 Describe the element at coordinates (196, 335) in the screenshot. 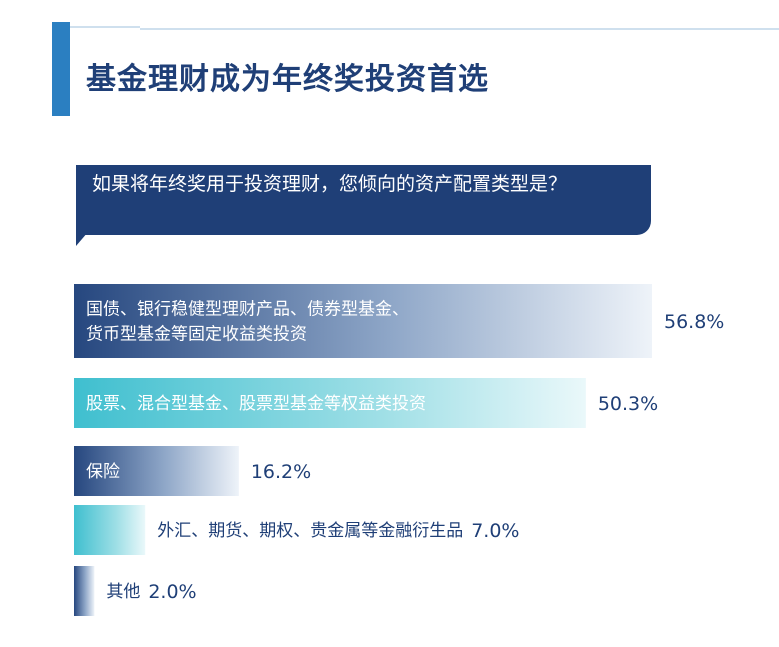

I see `category-label-1: 货币型基金等固定收益类投资` at that location.